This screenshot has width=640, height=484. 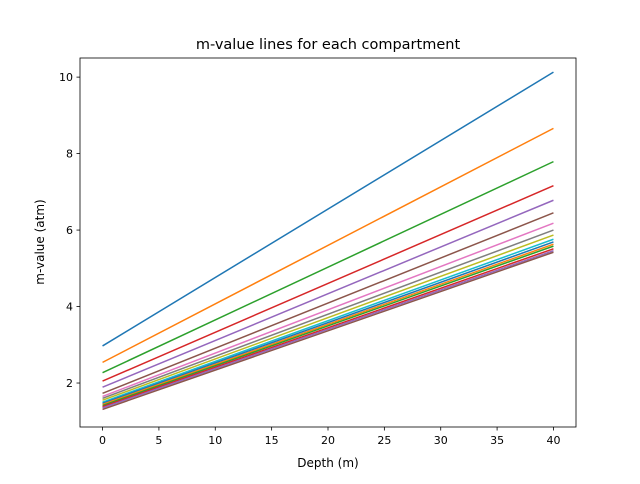 What do you see at coordinates (328, 45) in the screenshot?
I see `chart-title: m-value lines for each compartment` at bounding box center [328, 45].